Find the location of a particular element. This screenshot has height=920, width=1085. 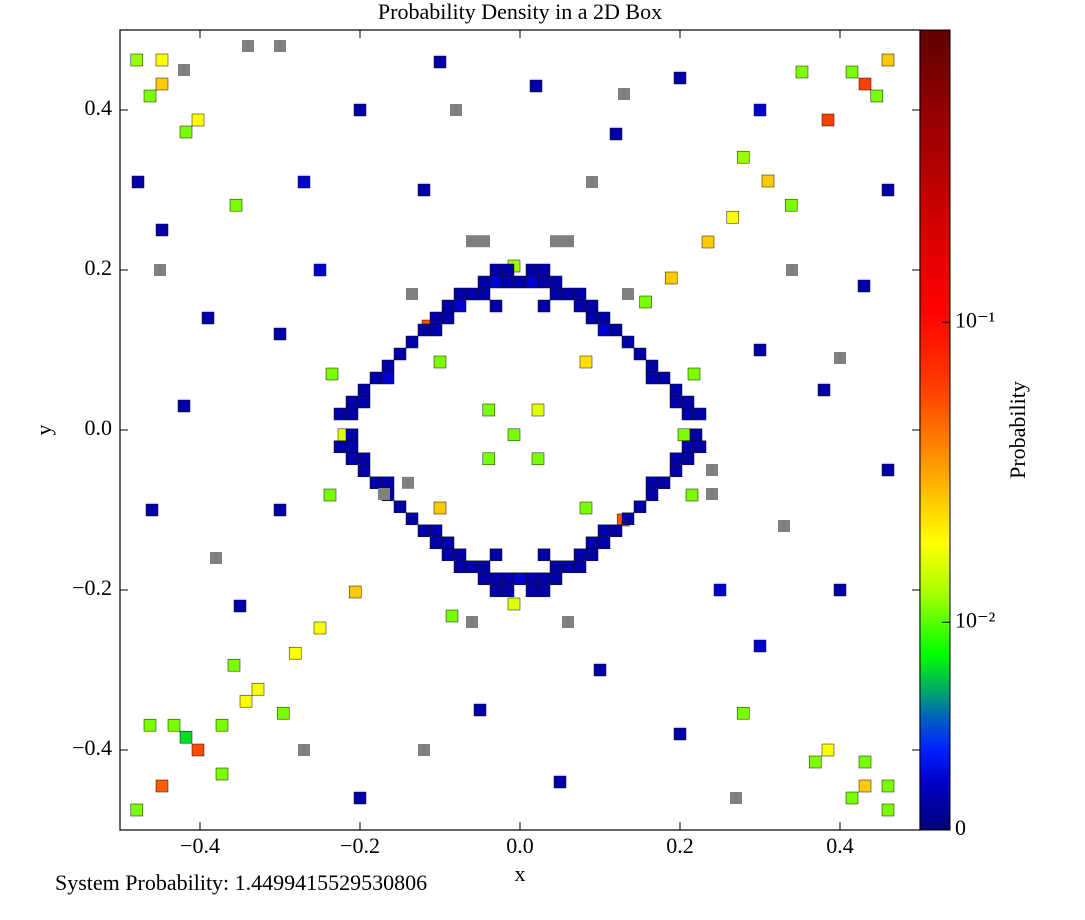

x-axis-label: x is located at coordinates (520, 873).